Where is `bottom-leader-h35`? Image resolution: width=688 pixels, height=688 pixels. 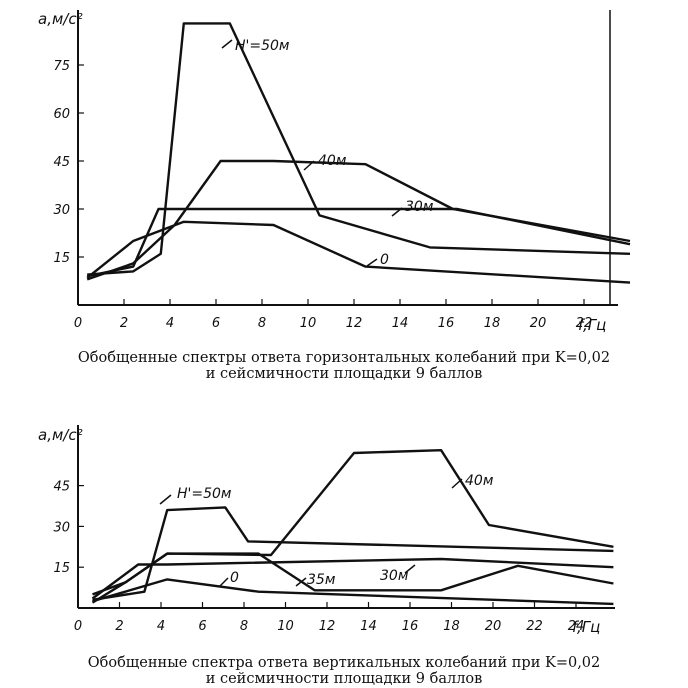 bottom-leader-h35 is located at coordinates (301, 582).